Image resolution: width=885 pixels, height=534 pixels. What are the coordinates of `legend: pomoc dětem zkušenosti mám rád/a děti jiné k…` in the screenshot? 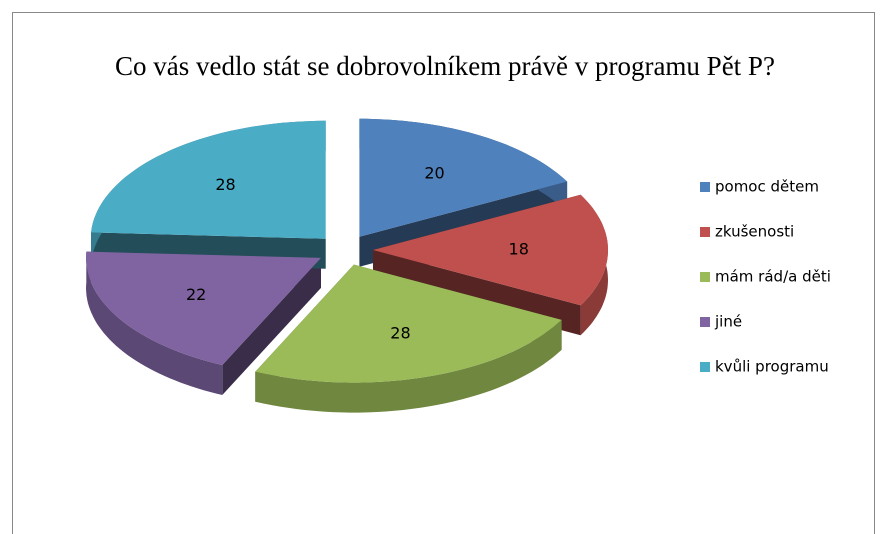 It's located at (765, 277).